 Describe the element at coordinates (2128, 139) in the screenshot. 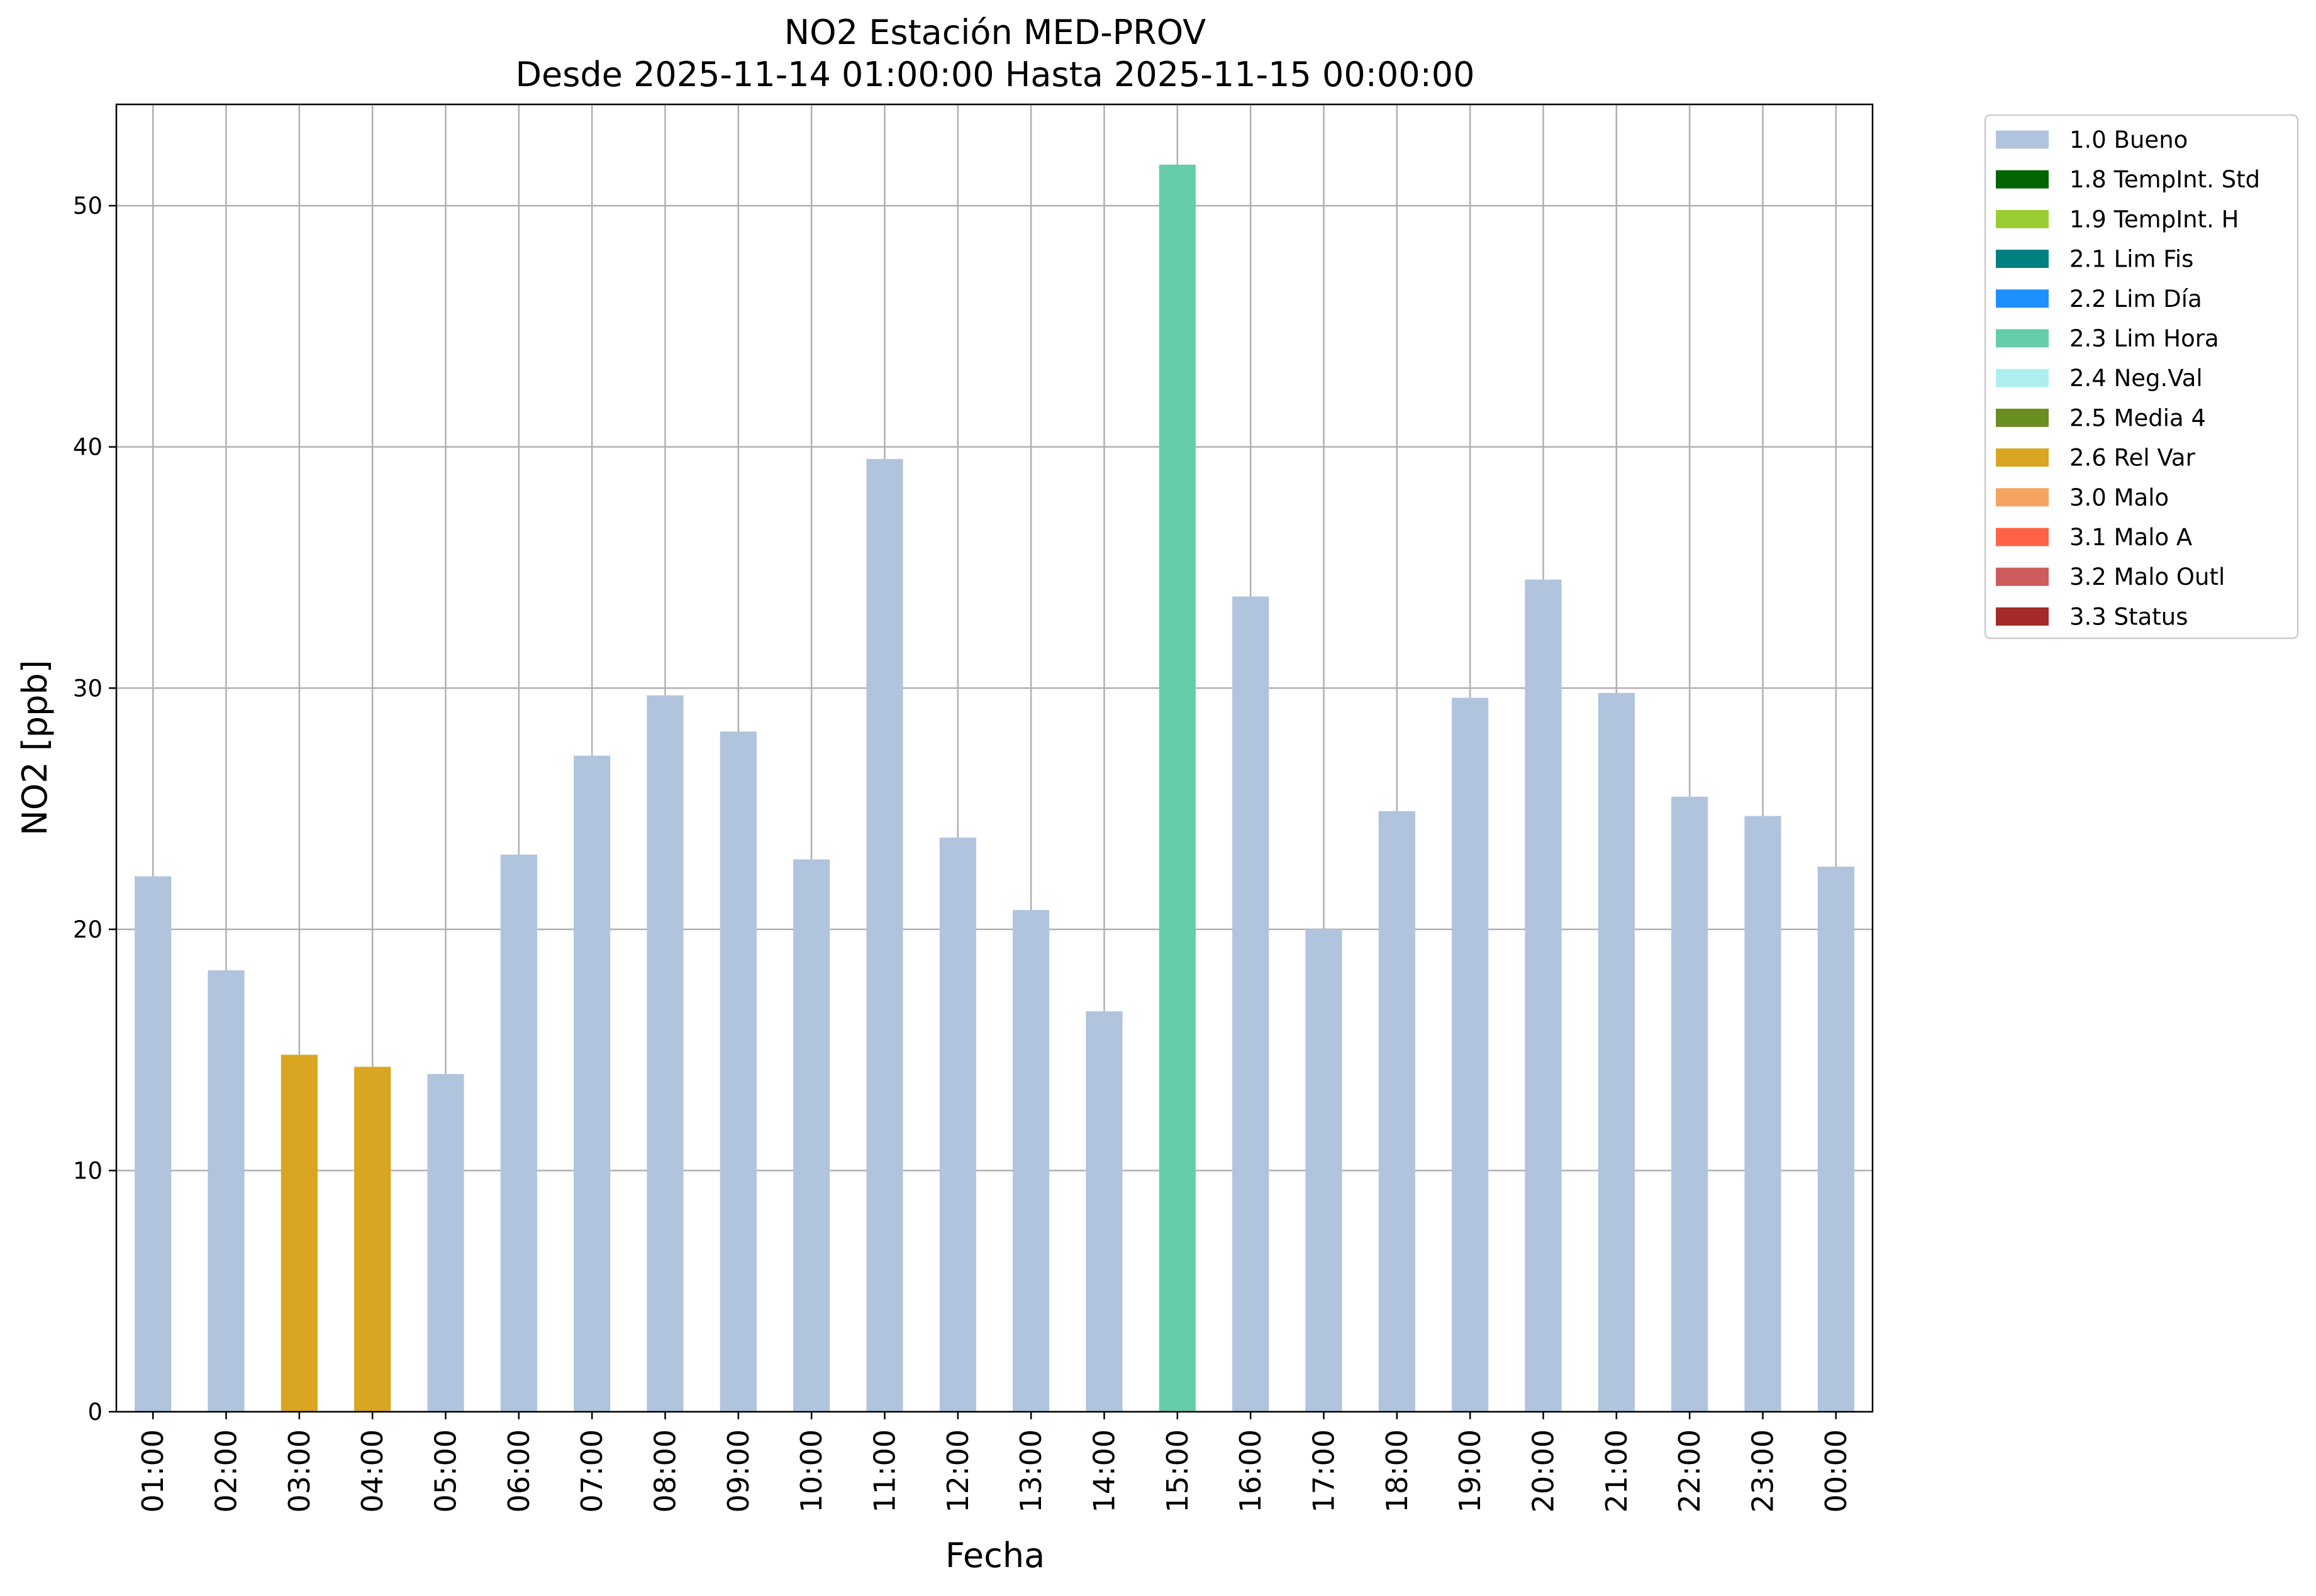

I see `legend-label: 1.0 Bueno` at that location.